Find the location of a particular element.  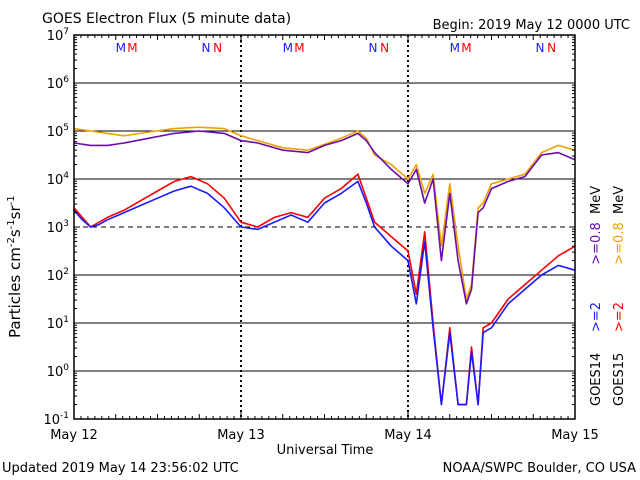

x-tick-label: May 15 is located at coordinates (575, 435).